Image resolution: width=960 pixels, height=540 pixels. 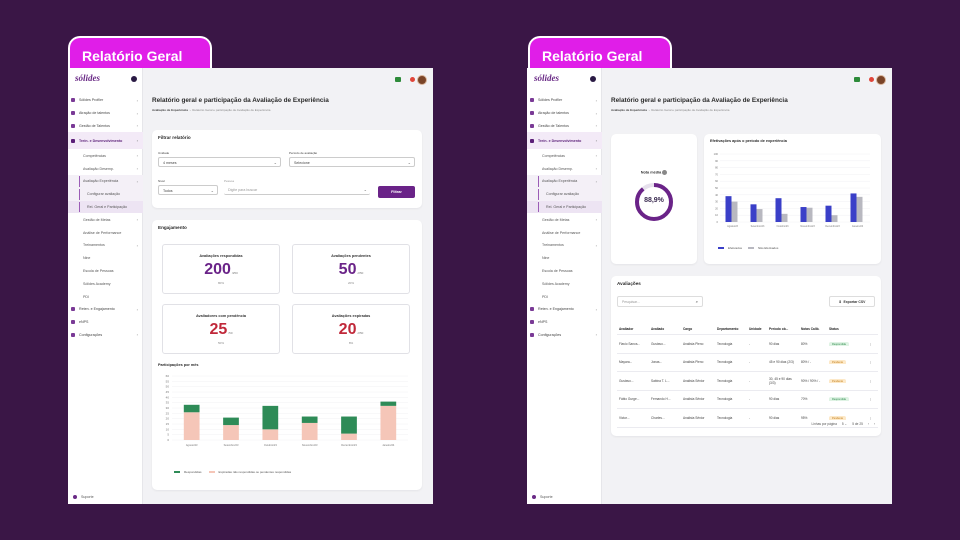 I want to click on table-cell: Tecnologia, so click(x=725, y=343).